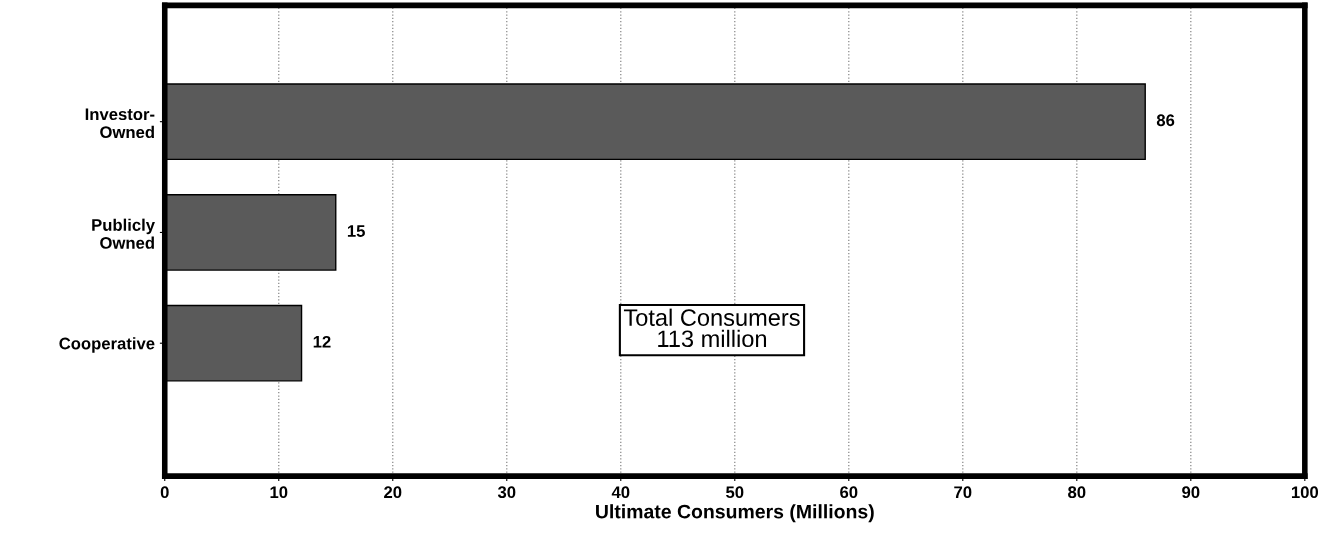  Describe the element at coordinates (506, 492) in the screenshot. I see `x-tick-label: 30` at that location.